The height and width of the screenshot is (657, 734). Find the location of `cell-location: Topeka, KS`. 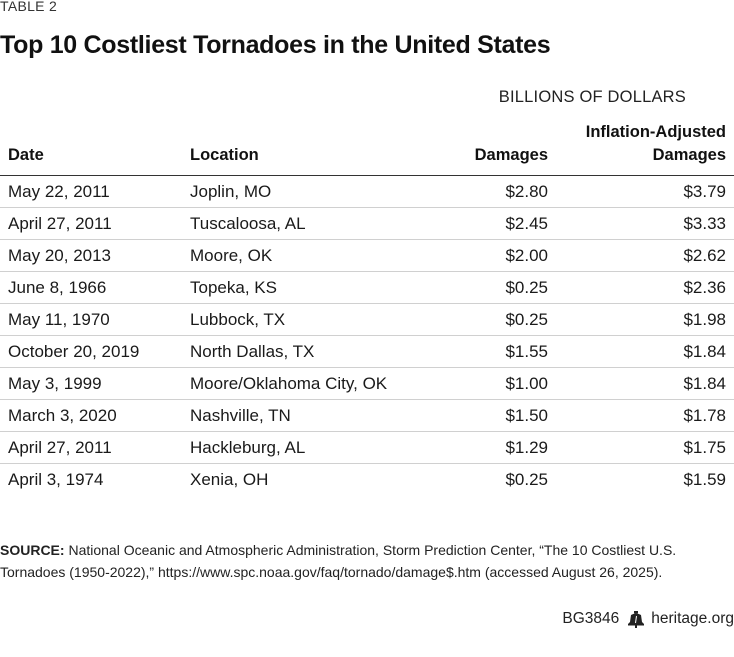

cell-location: Topeka, KS is located at coordinates (233, 287).